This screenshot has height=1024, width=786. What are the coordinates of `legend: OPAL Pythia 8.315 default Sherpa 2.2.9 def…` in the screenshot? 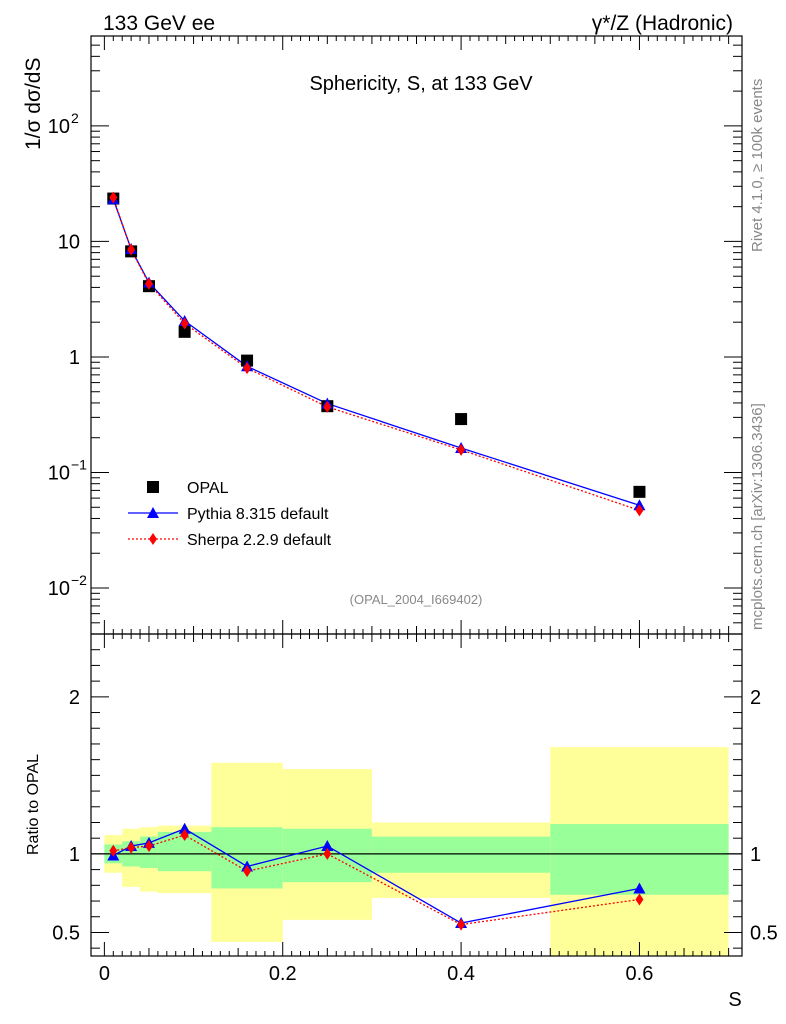 It's located at (230, 514).